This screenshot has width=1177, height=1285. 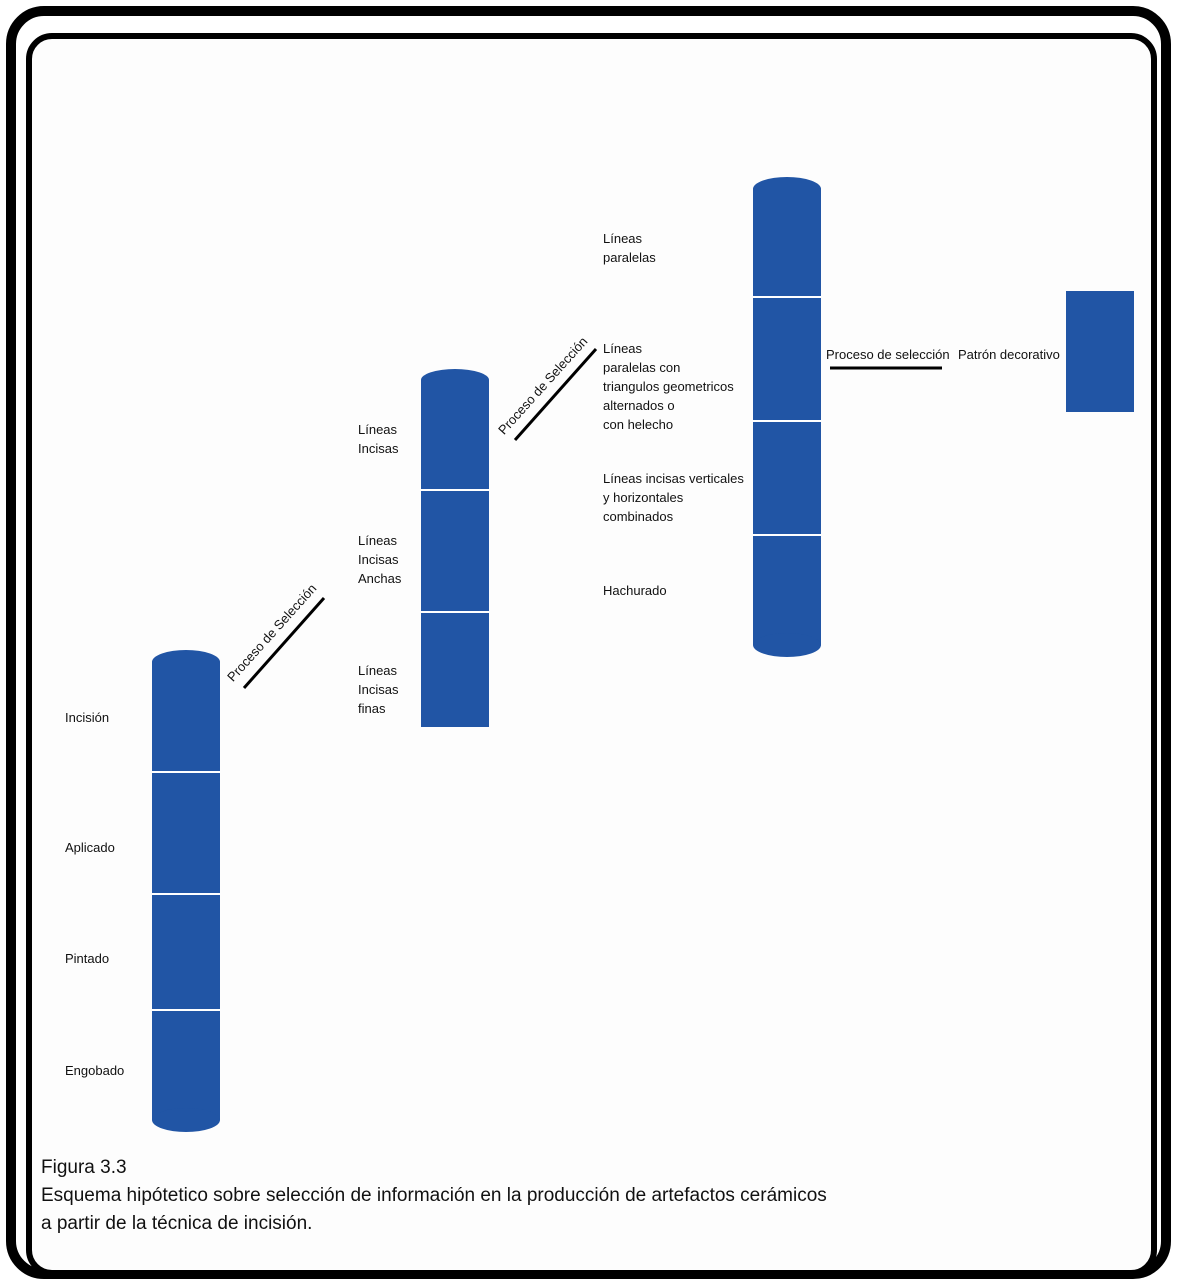 What do you see at coordinates (186, 891) in the screenshot?
I see `column-1-cylinder` at bounding box center [186, 891].